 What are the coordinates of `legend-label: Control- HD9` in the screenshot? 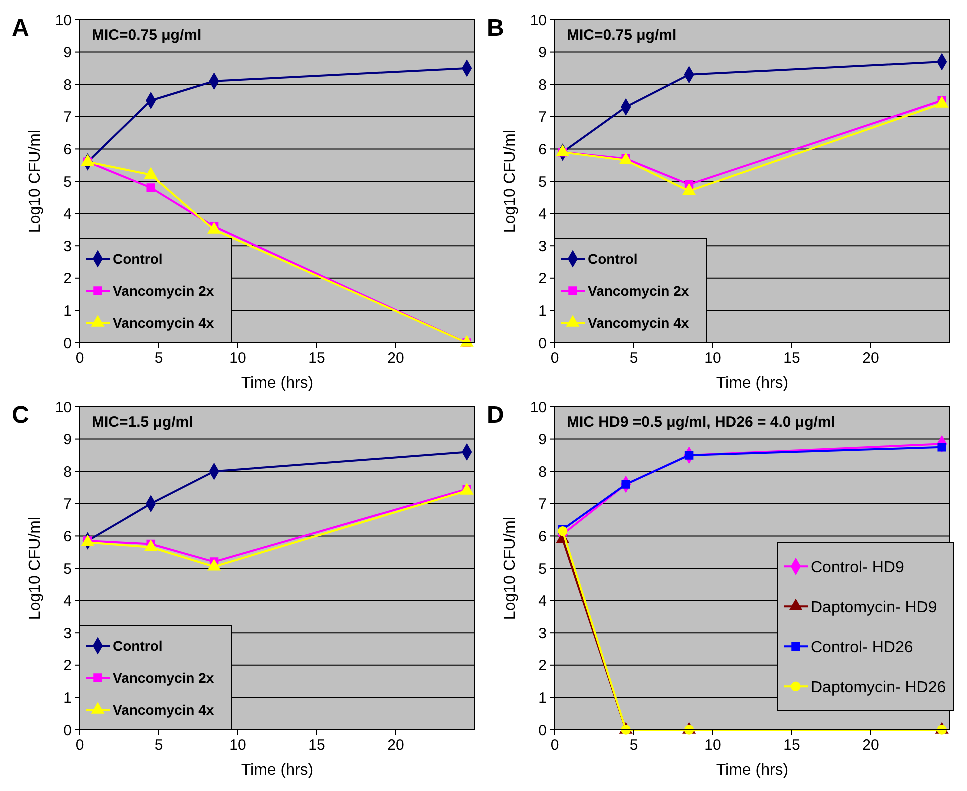 It's located at (857, 567).